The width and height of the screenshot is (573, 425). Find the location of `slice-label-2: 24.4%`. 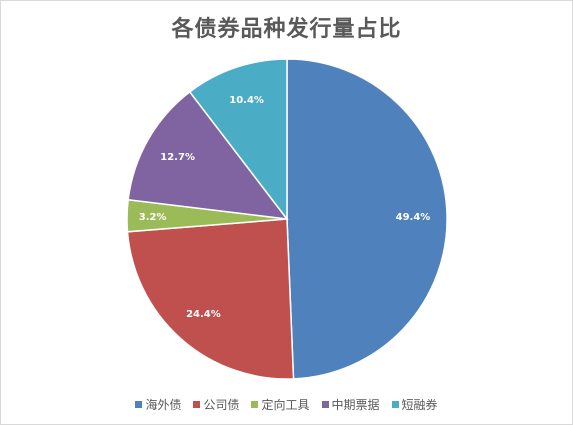

slice-label-2: 24.4% is located at coordinates (203, 314).